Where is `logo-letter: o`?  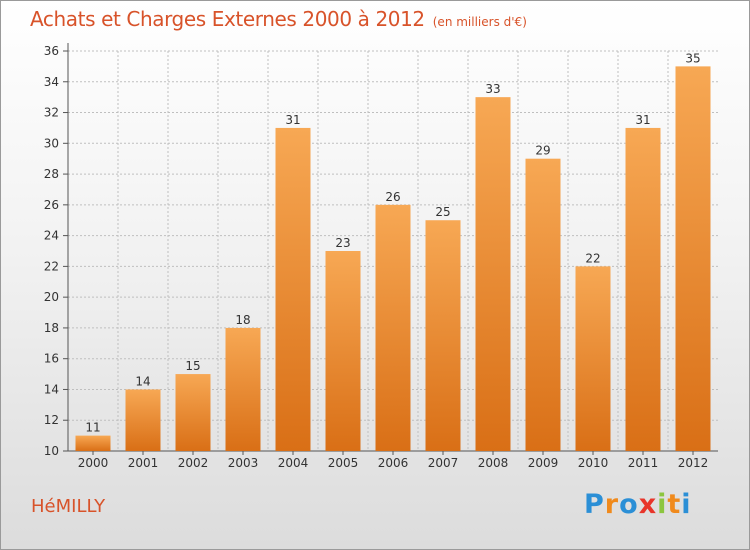 logo-letter: o is located at coordinates (629, 504).